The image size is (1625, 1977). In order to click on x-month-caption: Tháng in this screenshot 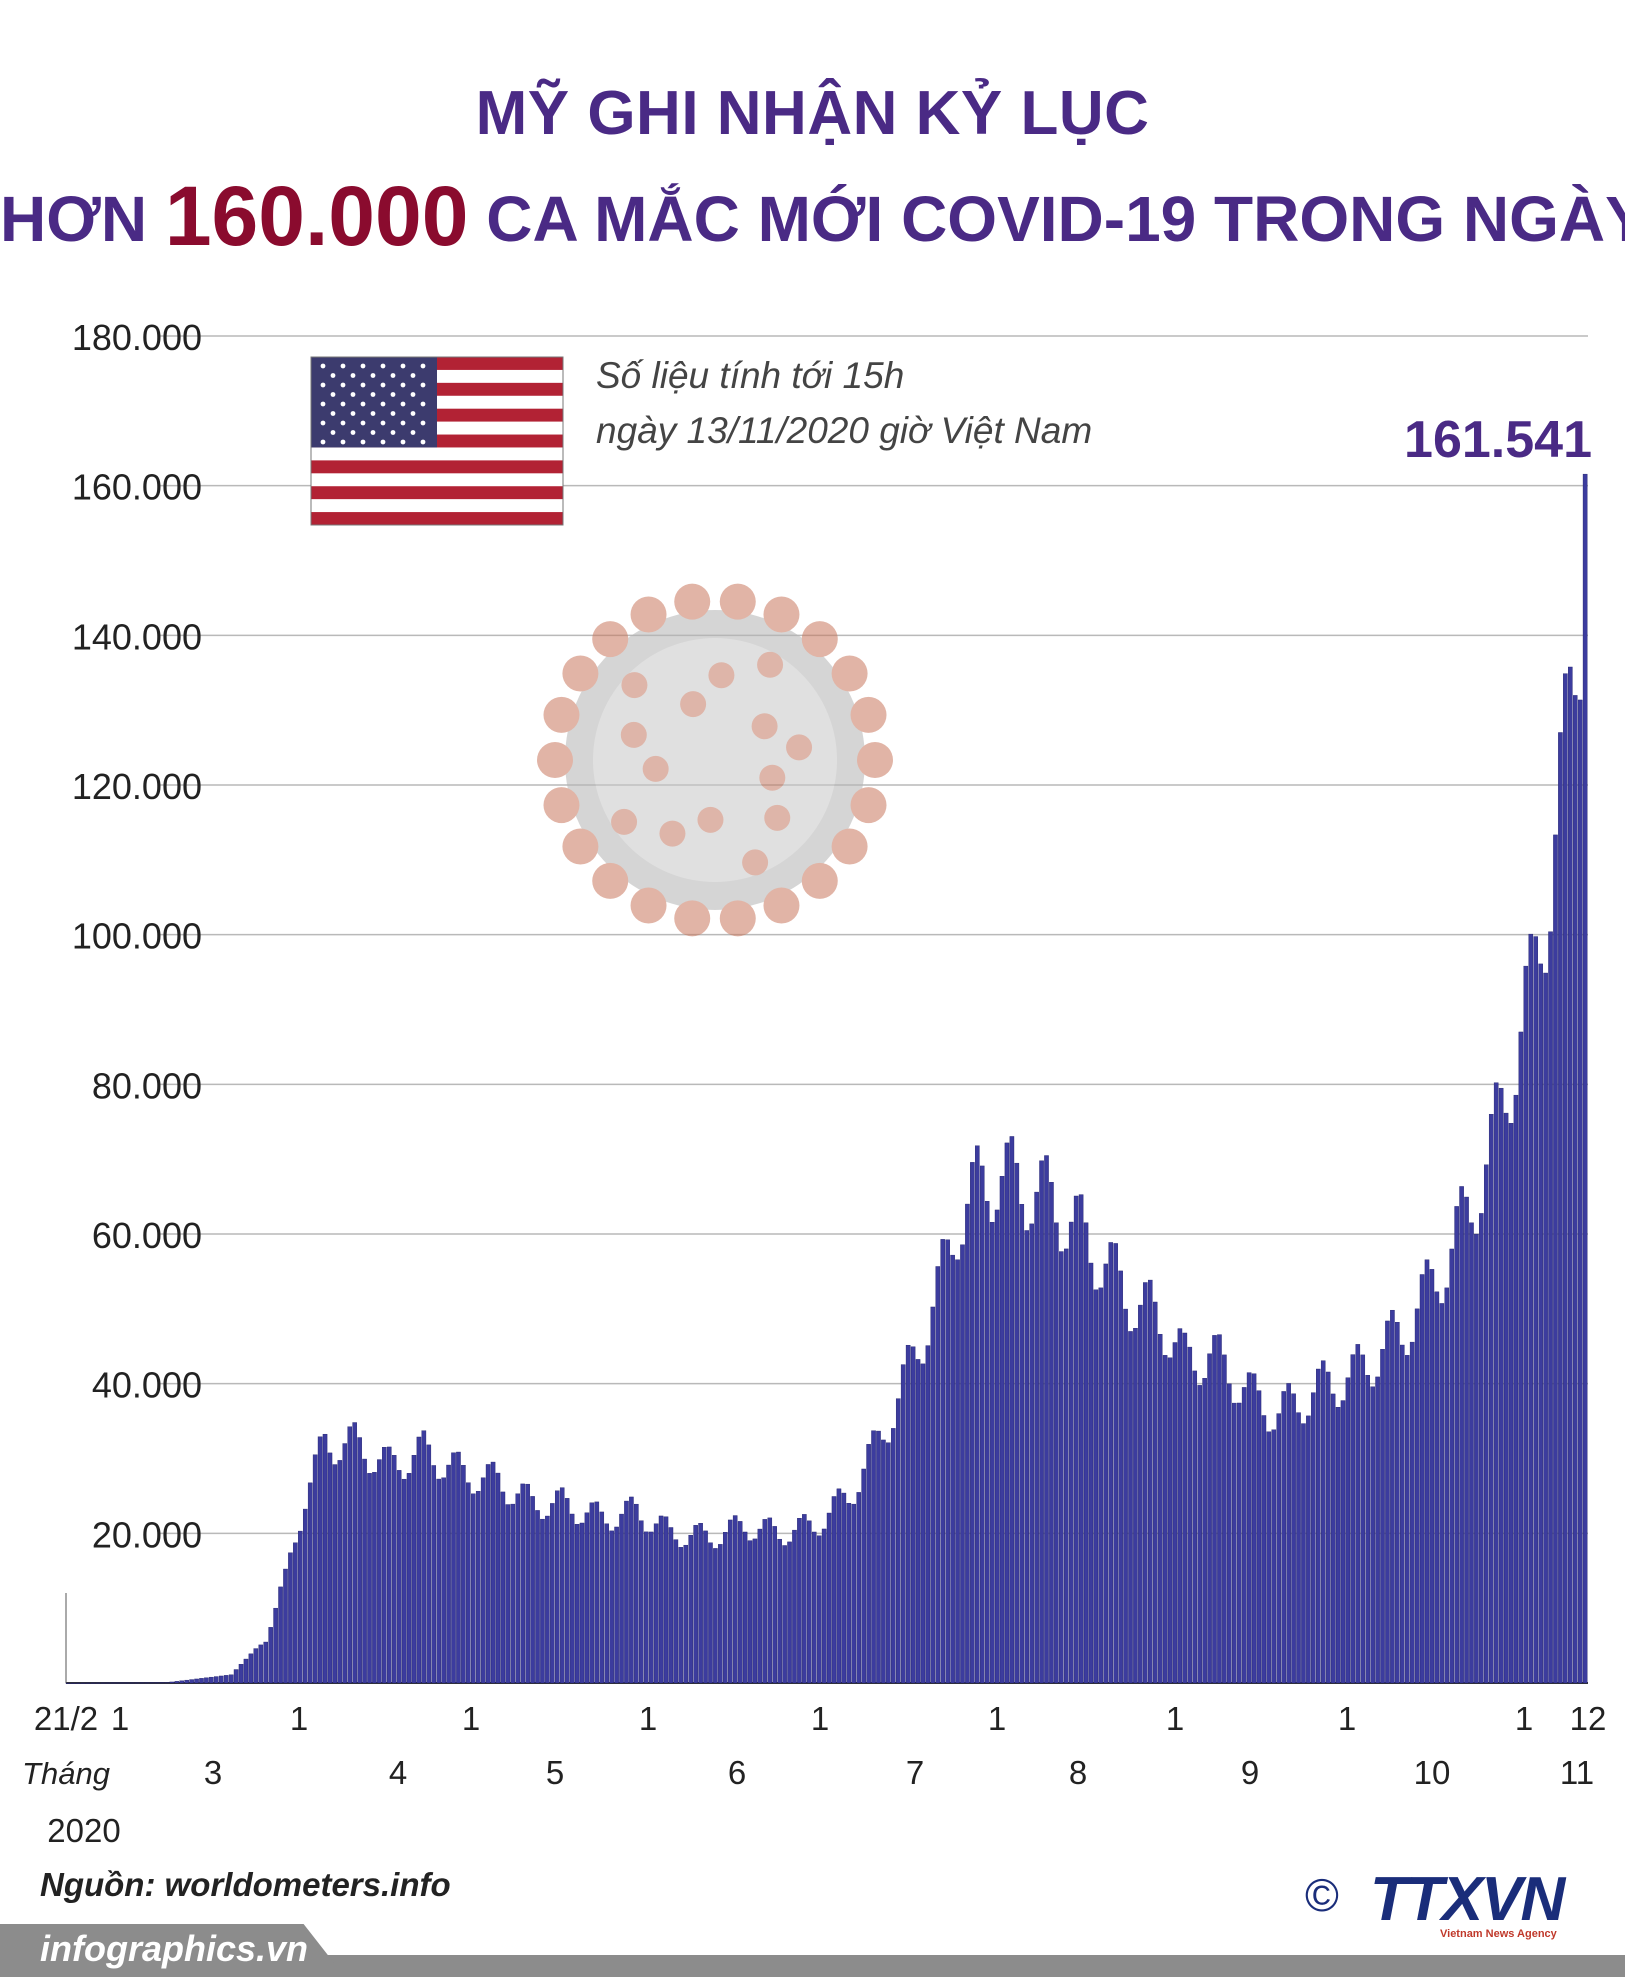, I will do `click(66, 1773)`.